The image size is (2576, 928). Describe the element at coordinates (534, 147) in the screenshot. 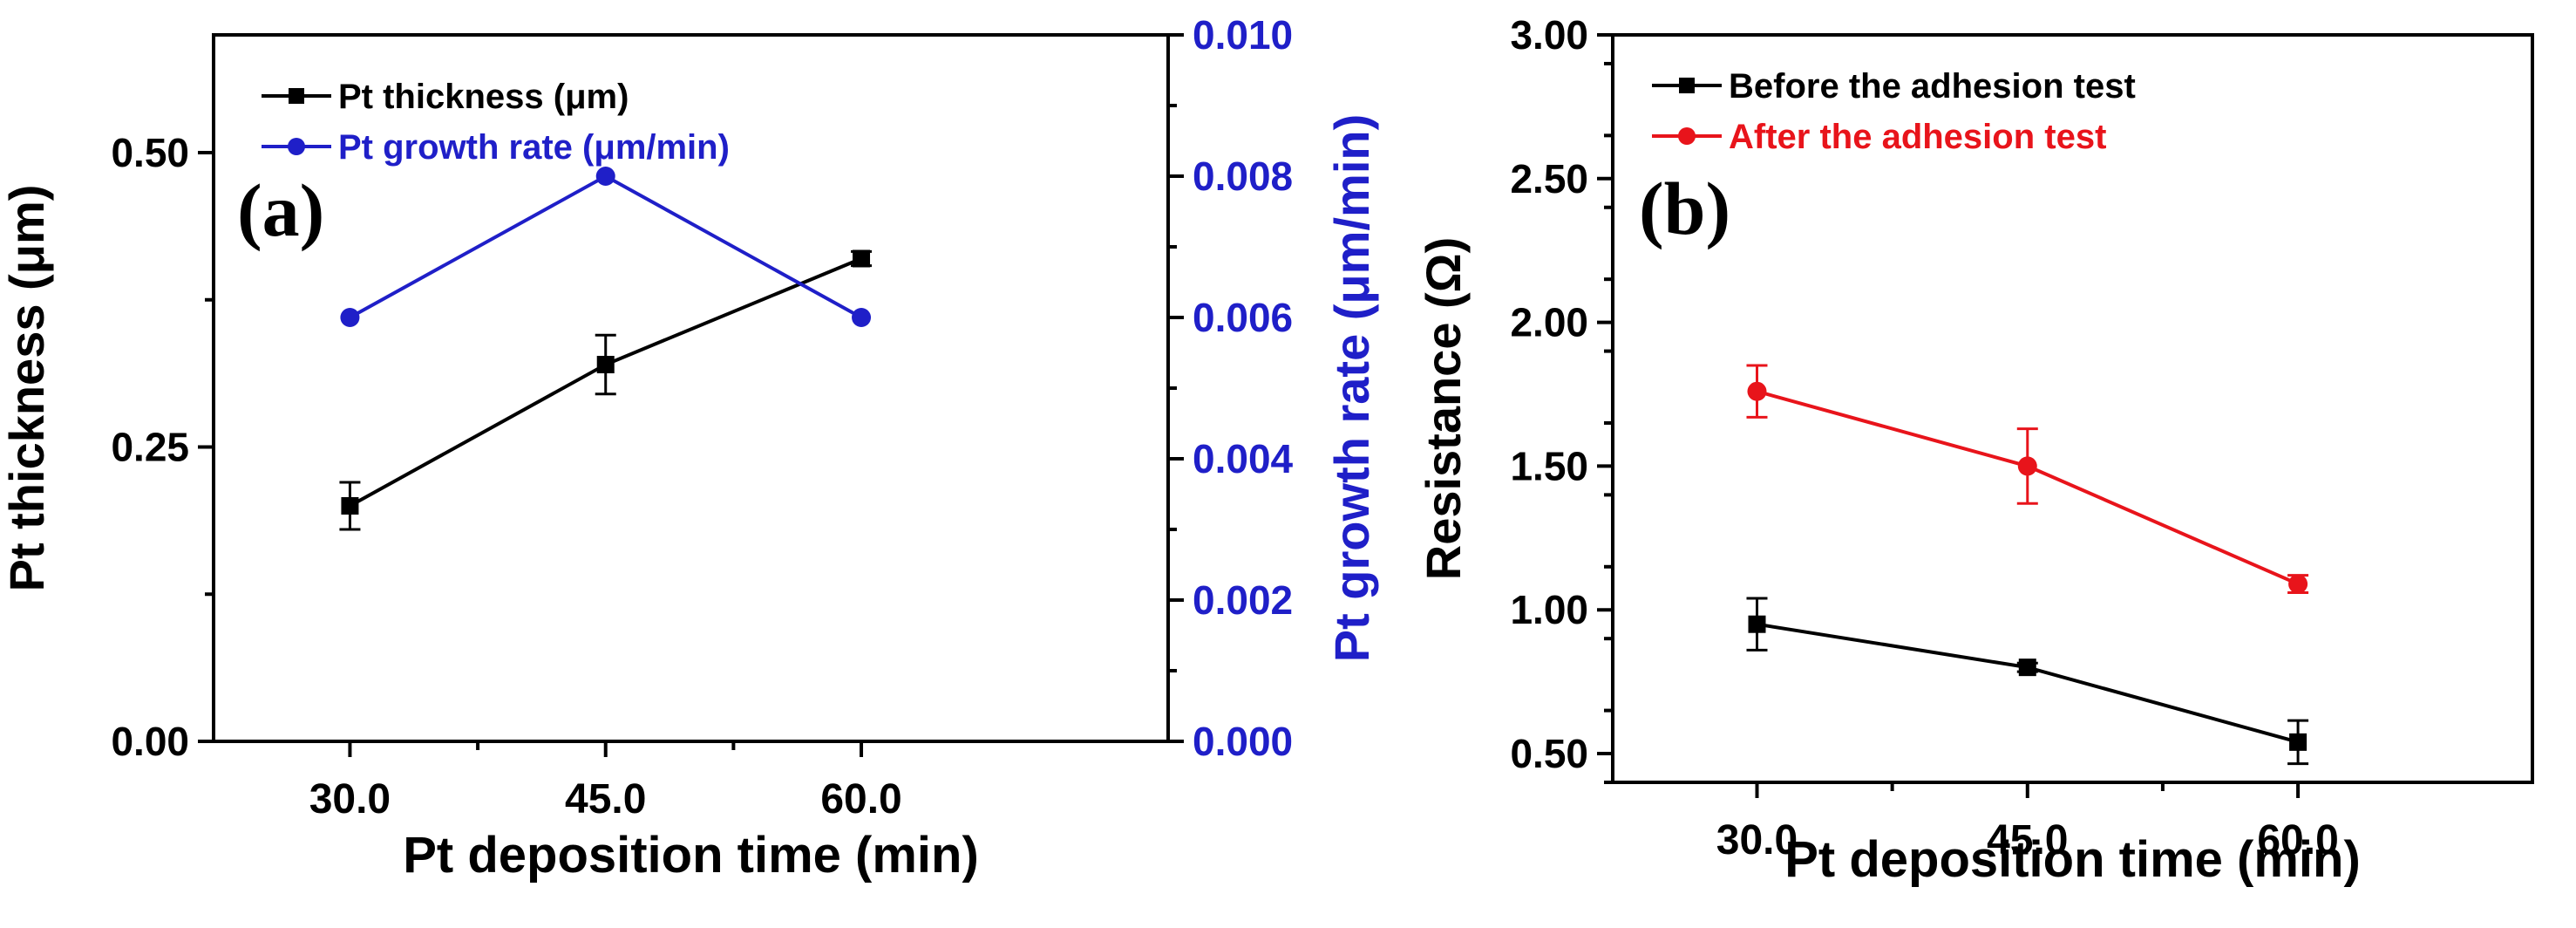

I see `legend-label: Pt growth rate (μm/min)` at that location.